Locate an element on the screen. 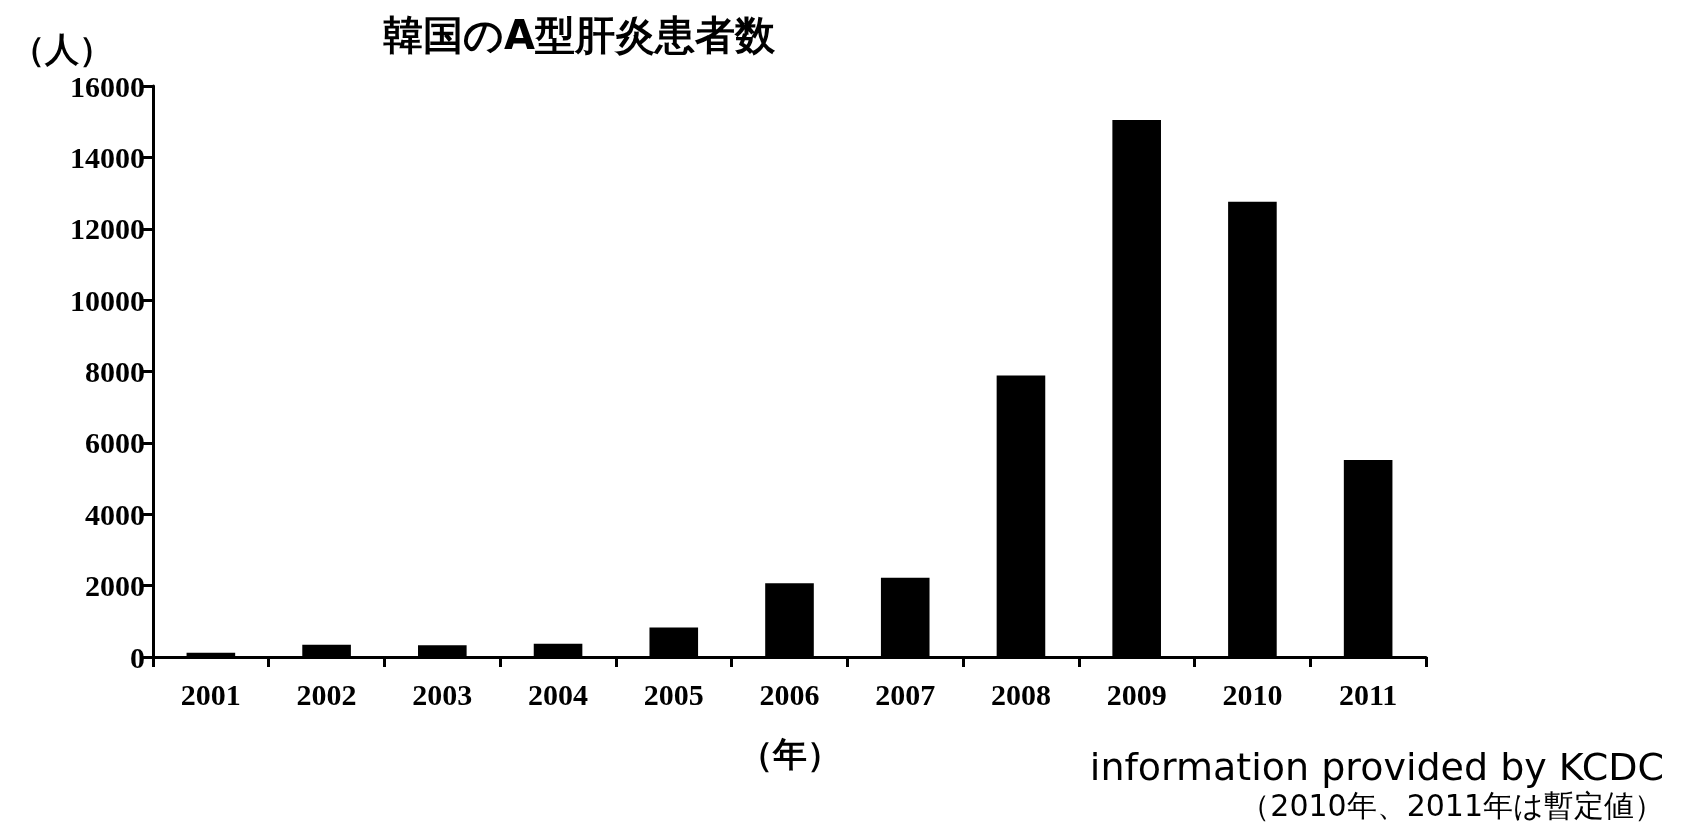  x-tick-label: 2011 is located at coordinates (1368, 694).